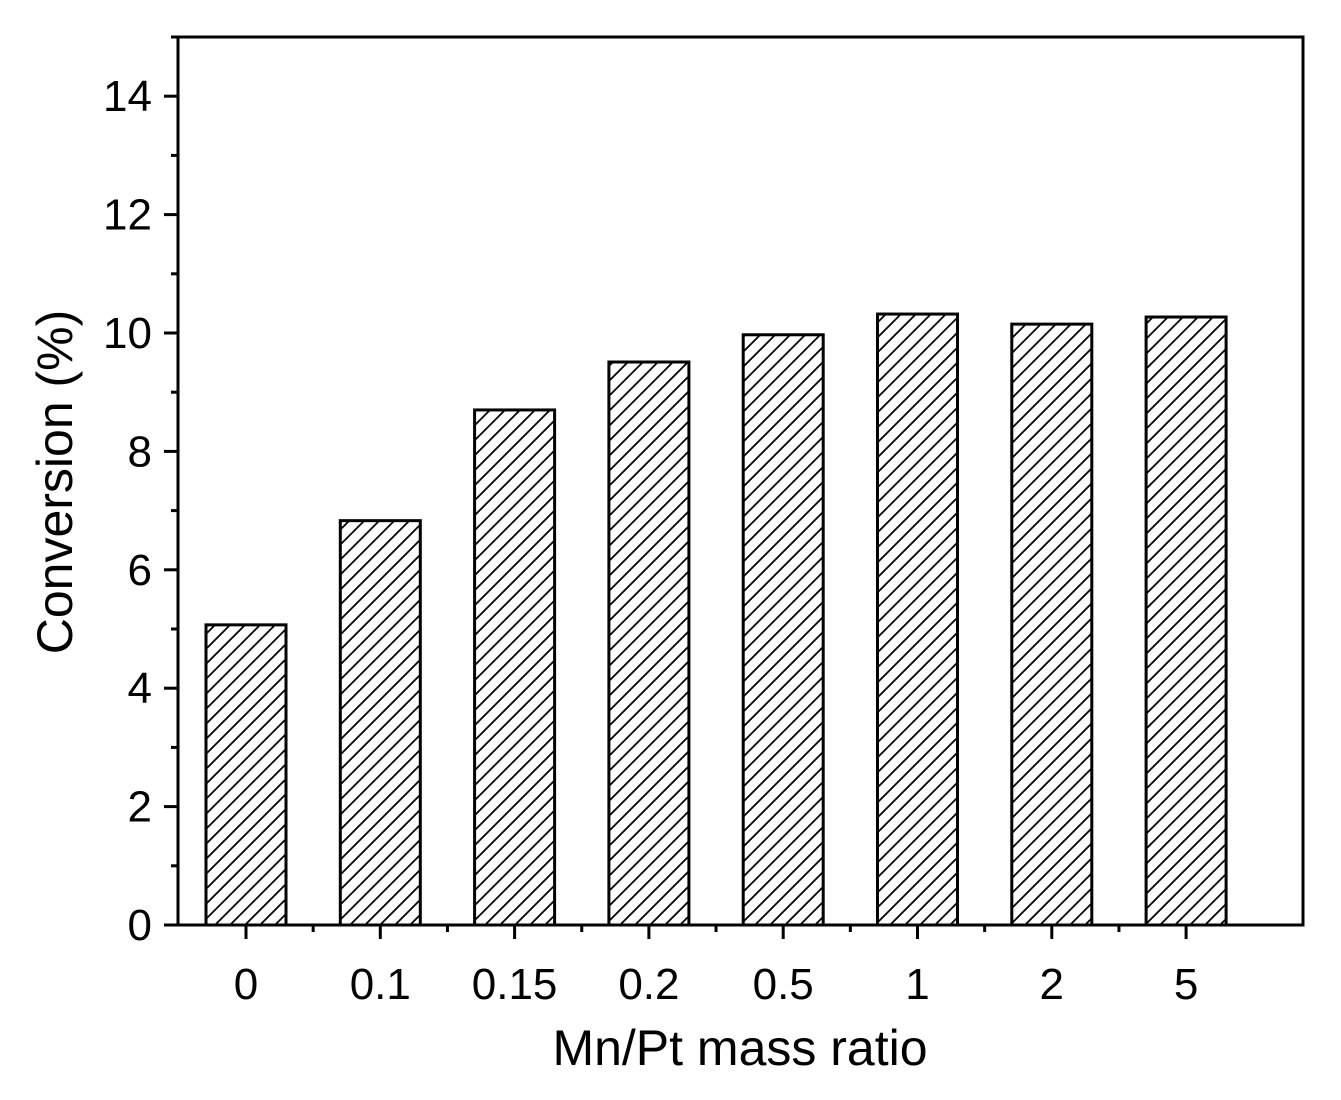 This screenshot has width=1341, height=1100. Describe the element at coordinates (140, 570) in the screenshot. I see `y-tick-label: 6` at that location.